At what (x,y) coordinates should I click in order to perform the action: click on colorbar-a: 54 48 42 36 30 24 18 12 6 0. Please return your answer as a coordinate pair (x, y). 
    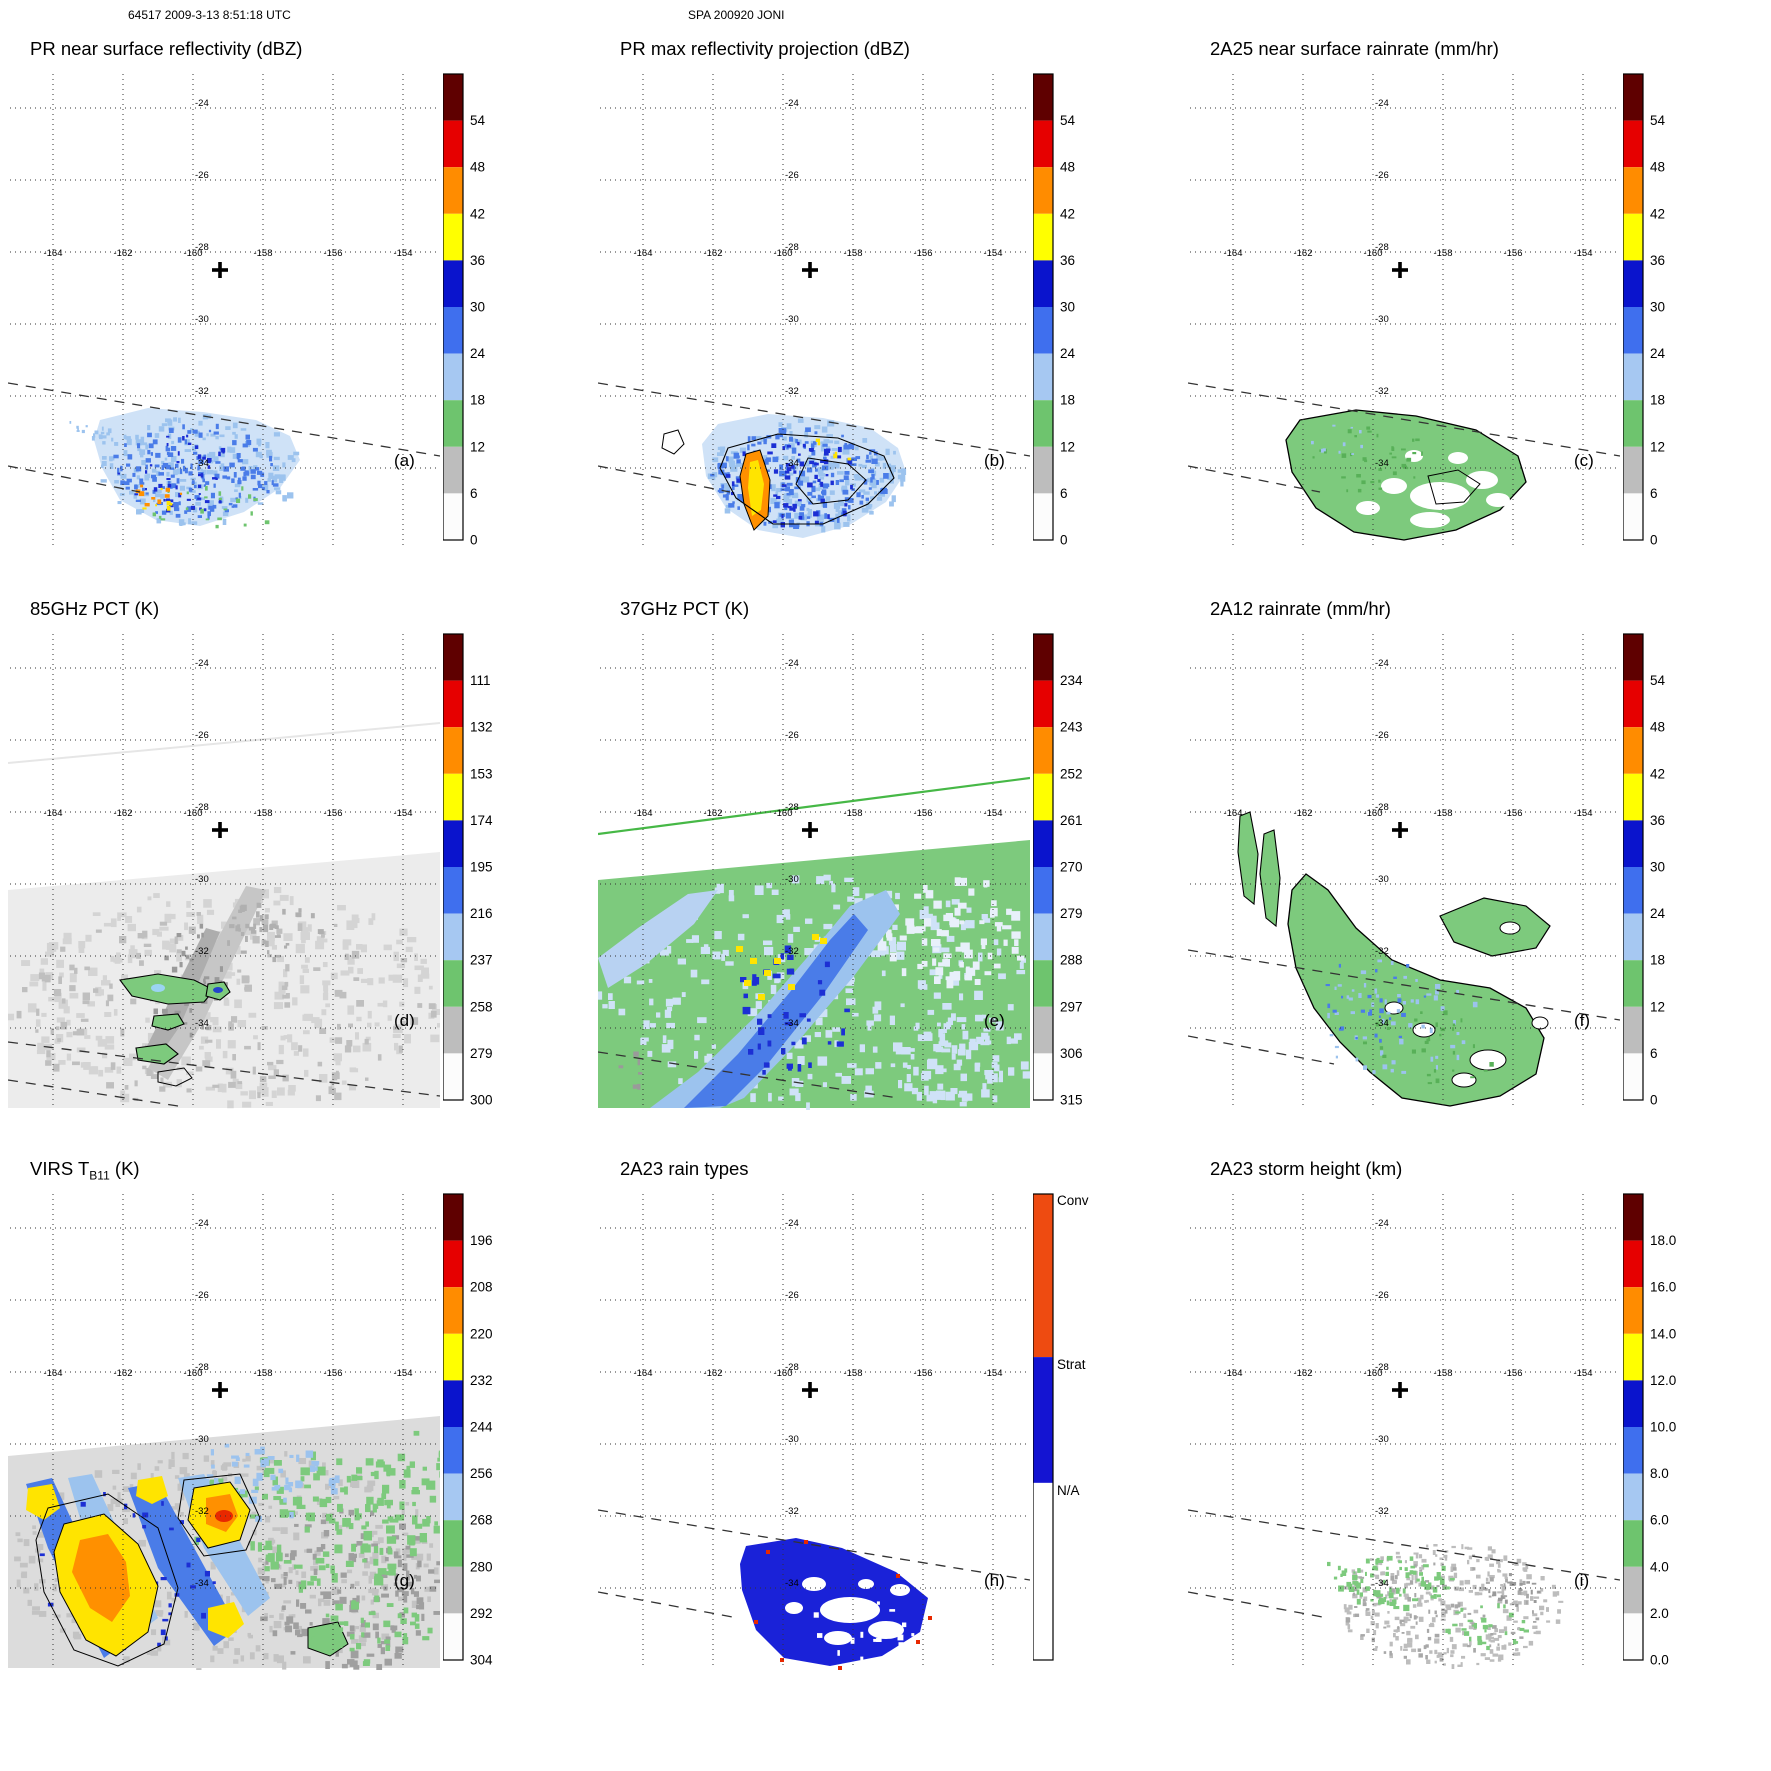
    Looking at the image, I should click on (464, 310).